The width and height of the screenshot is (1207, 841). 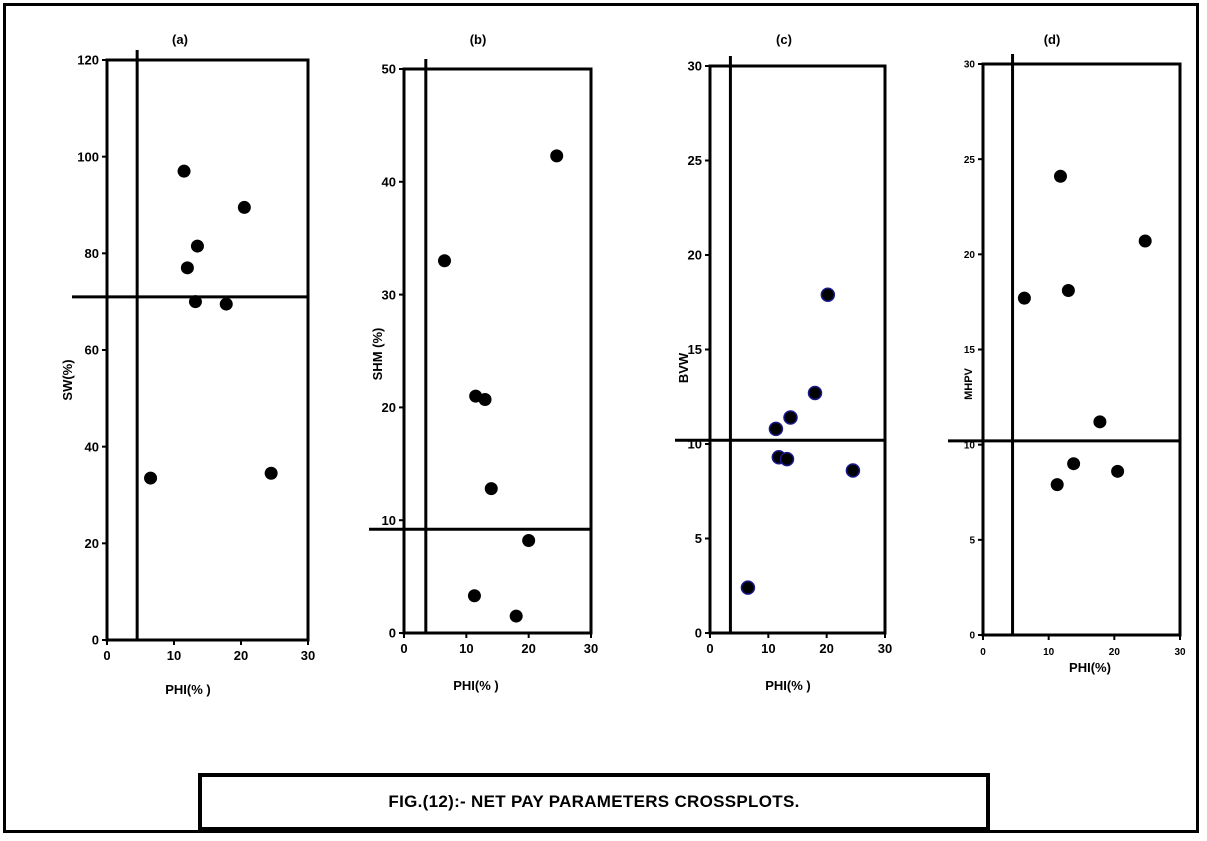 What do you see at coordinates (969, 383) in the screenshot?
I see `y-axis-label: MHPV` at bounding box center [969, 383].